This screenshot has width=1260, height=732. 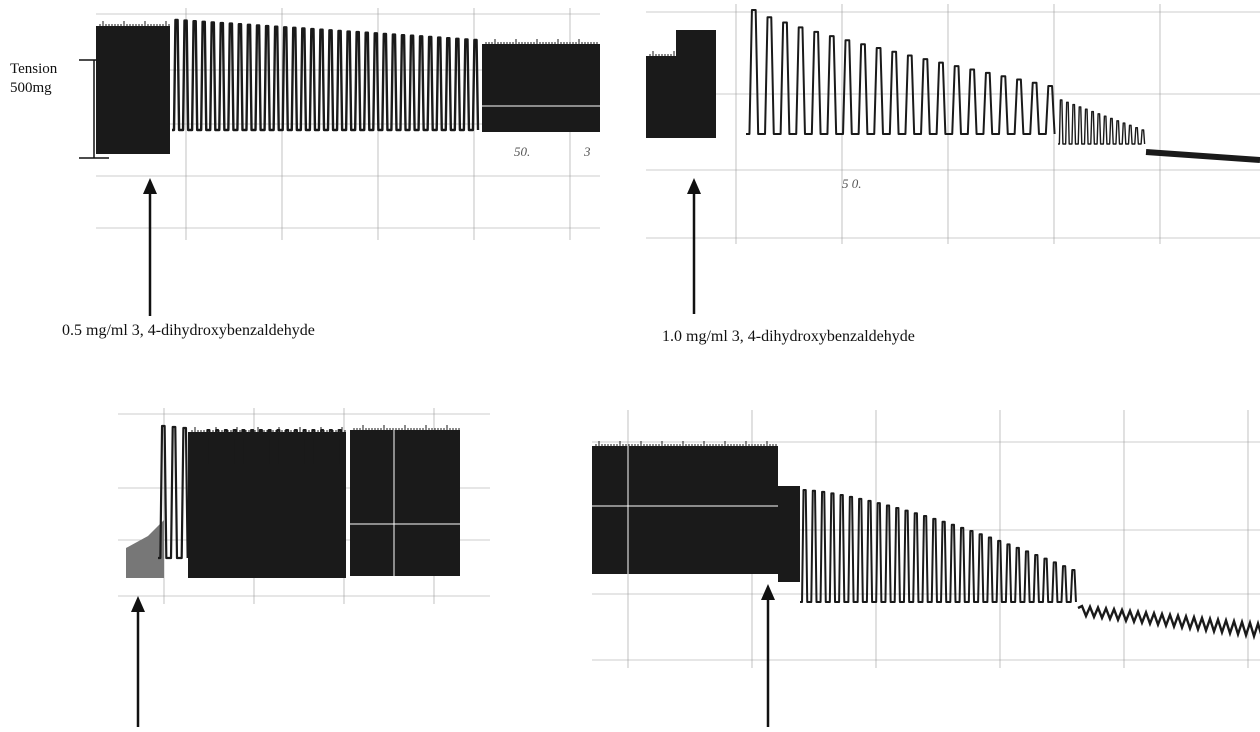 What do you see at coordinates (522, 151) in the screenshot?
I see `handwritten-mark-1a: 50.` at bounding box center [522, 151].